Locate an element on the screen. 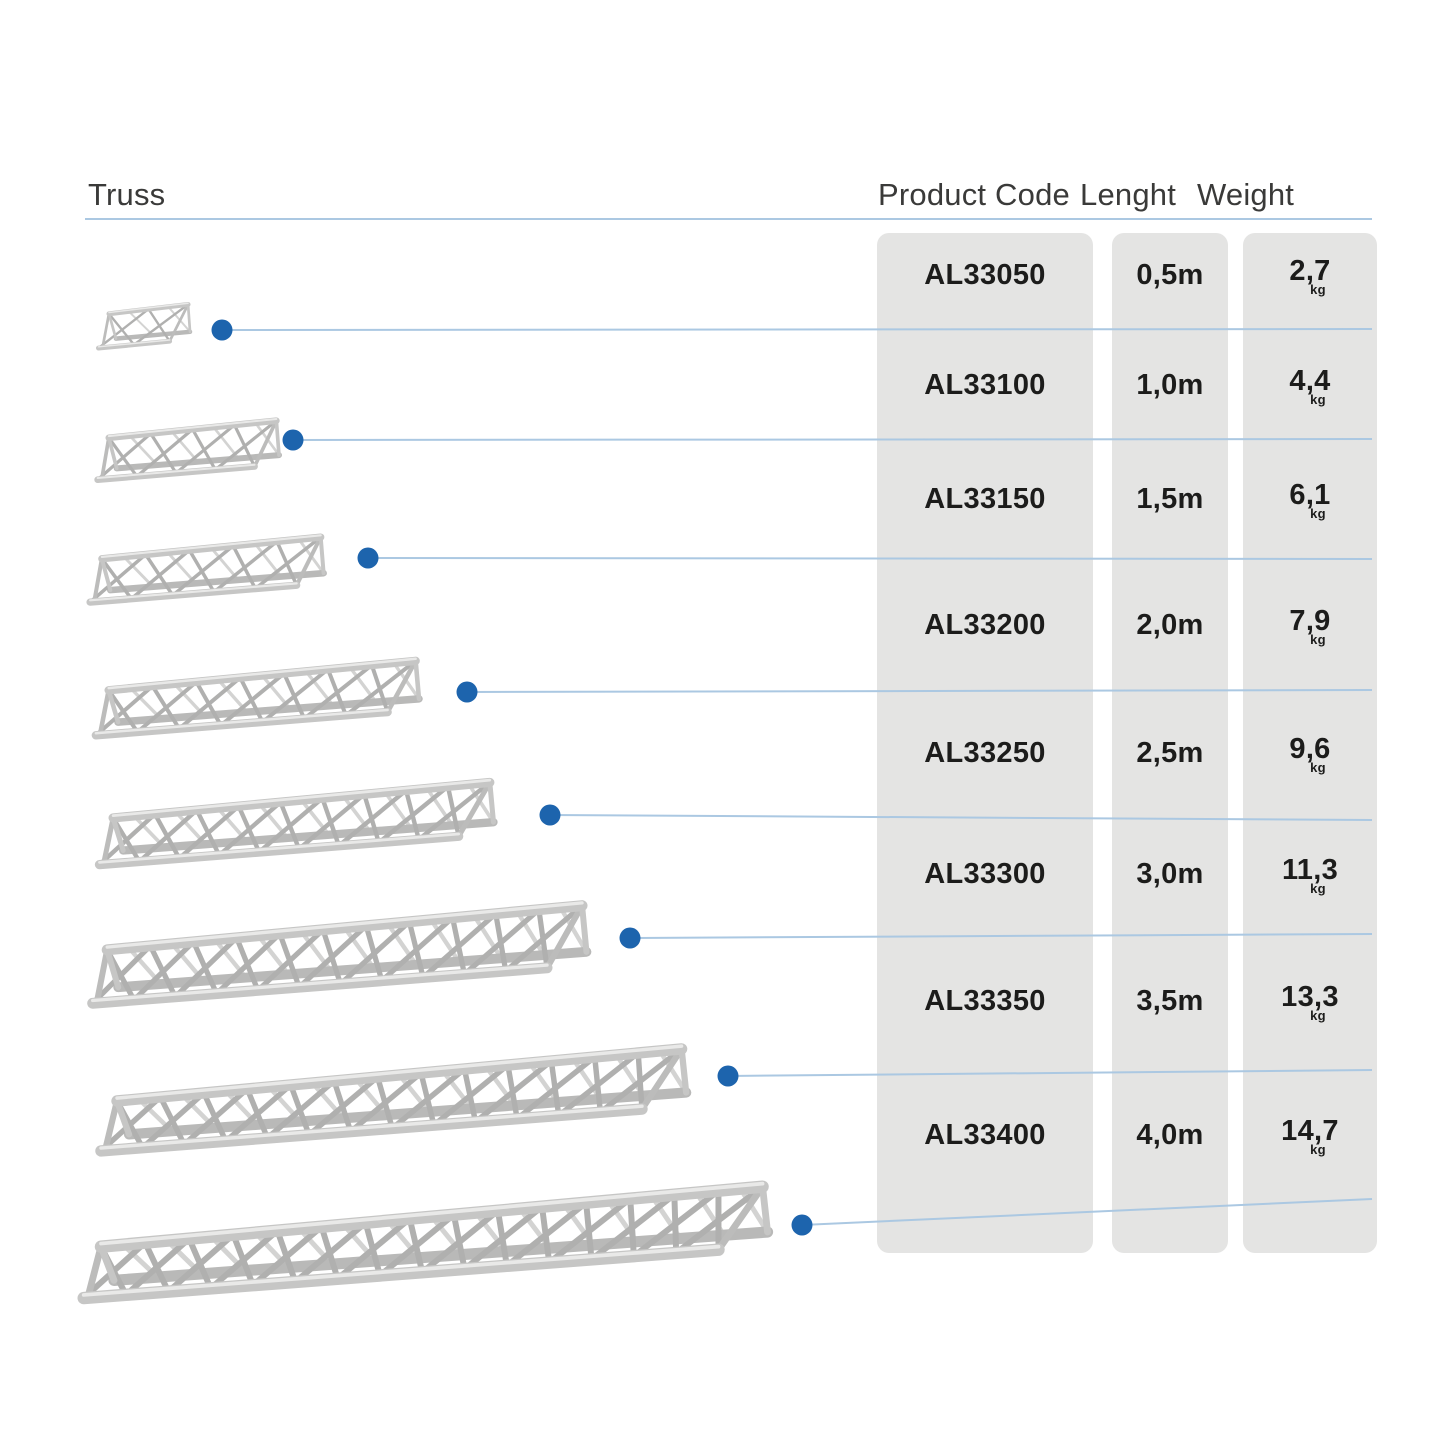 The height and width of the screenshot is (1445, 1445). weight-column-strip is located at coordinates (1310, 743).